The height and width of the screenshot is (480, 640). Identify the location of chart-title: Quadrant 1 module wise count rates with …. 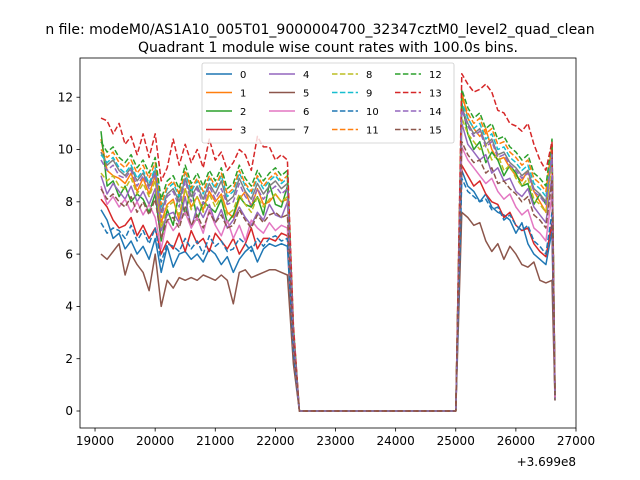
(328, 48).